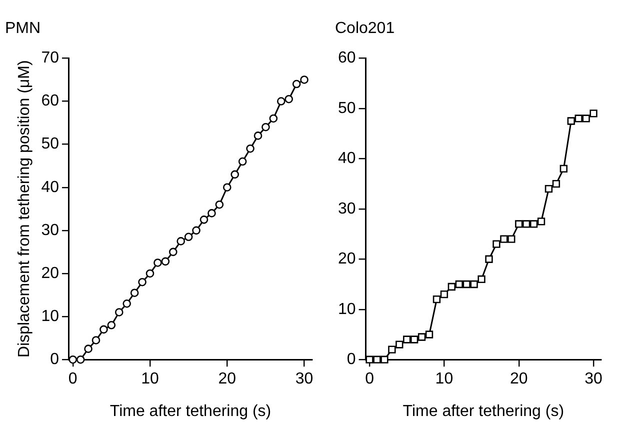 Image resolution: width=619 pixels, height=439 pixels. I want to click on chart-title: Colo201, so click(365, 29).